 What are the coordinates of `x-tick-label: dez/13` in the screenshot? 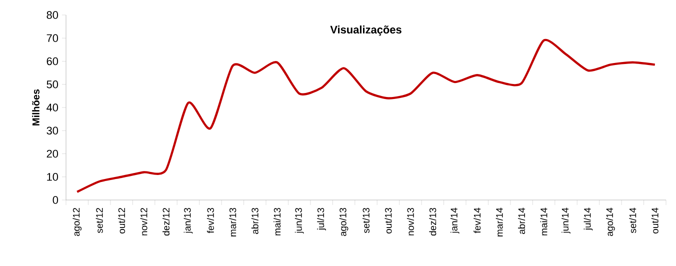 It's located at (432, 222).